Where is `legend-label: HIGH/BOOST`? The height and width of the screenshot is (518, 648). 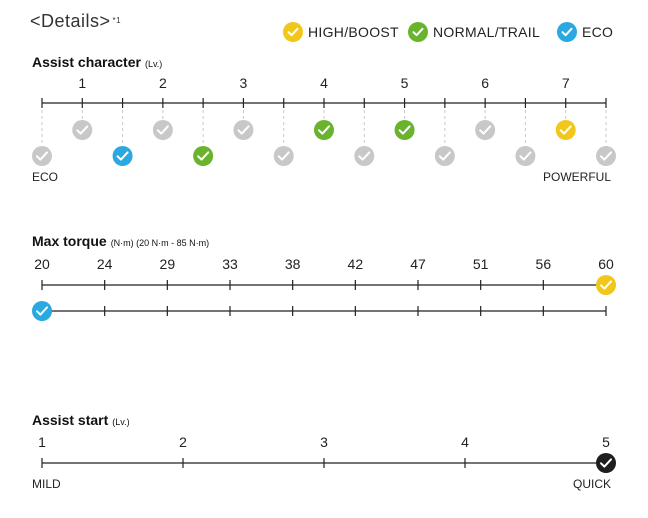
legend-label: HIGH/BOOST is located at coordinates (353, 32).